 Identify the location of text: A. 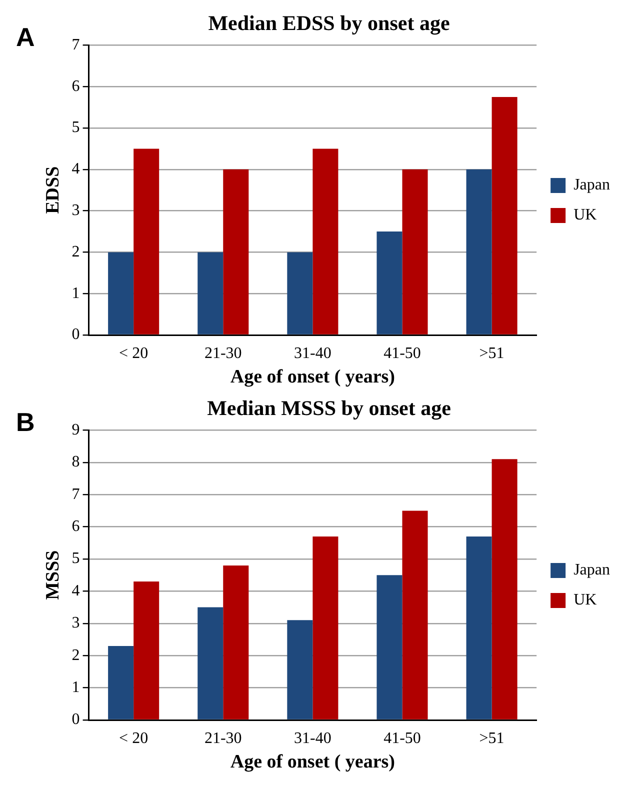
(25, 37).